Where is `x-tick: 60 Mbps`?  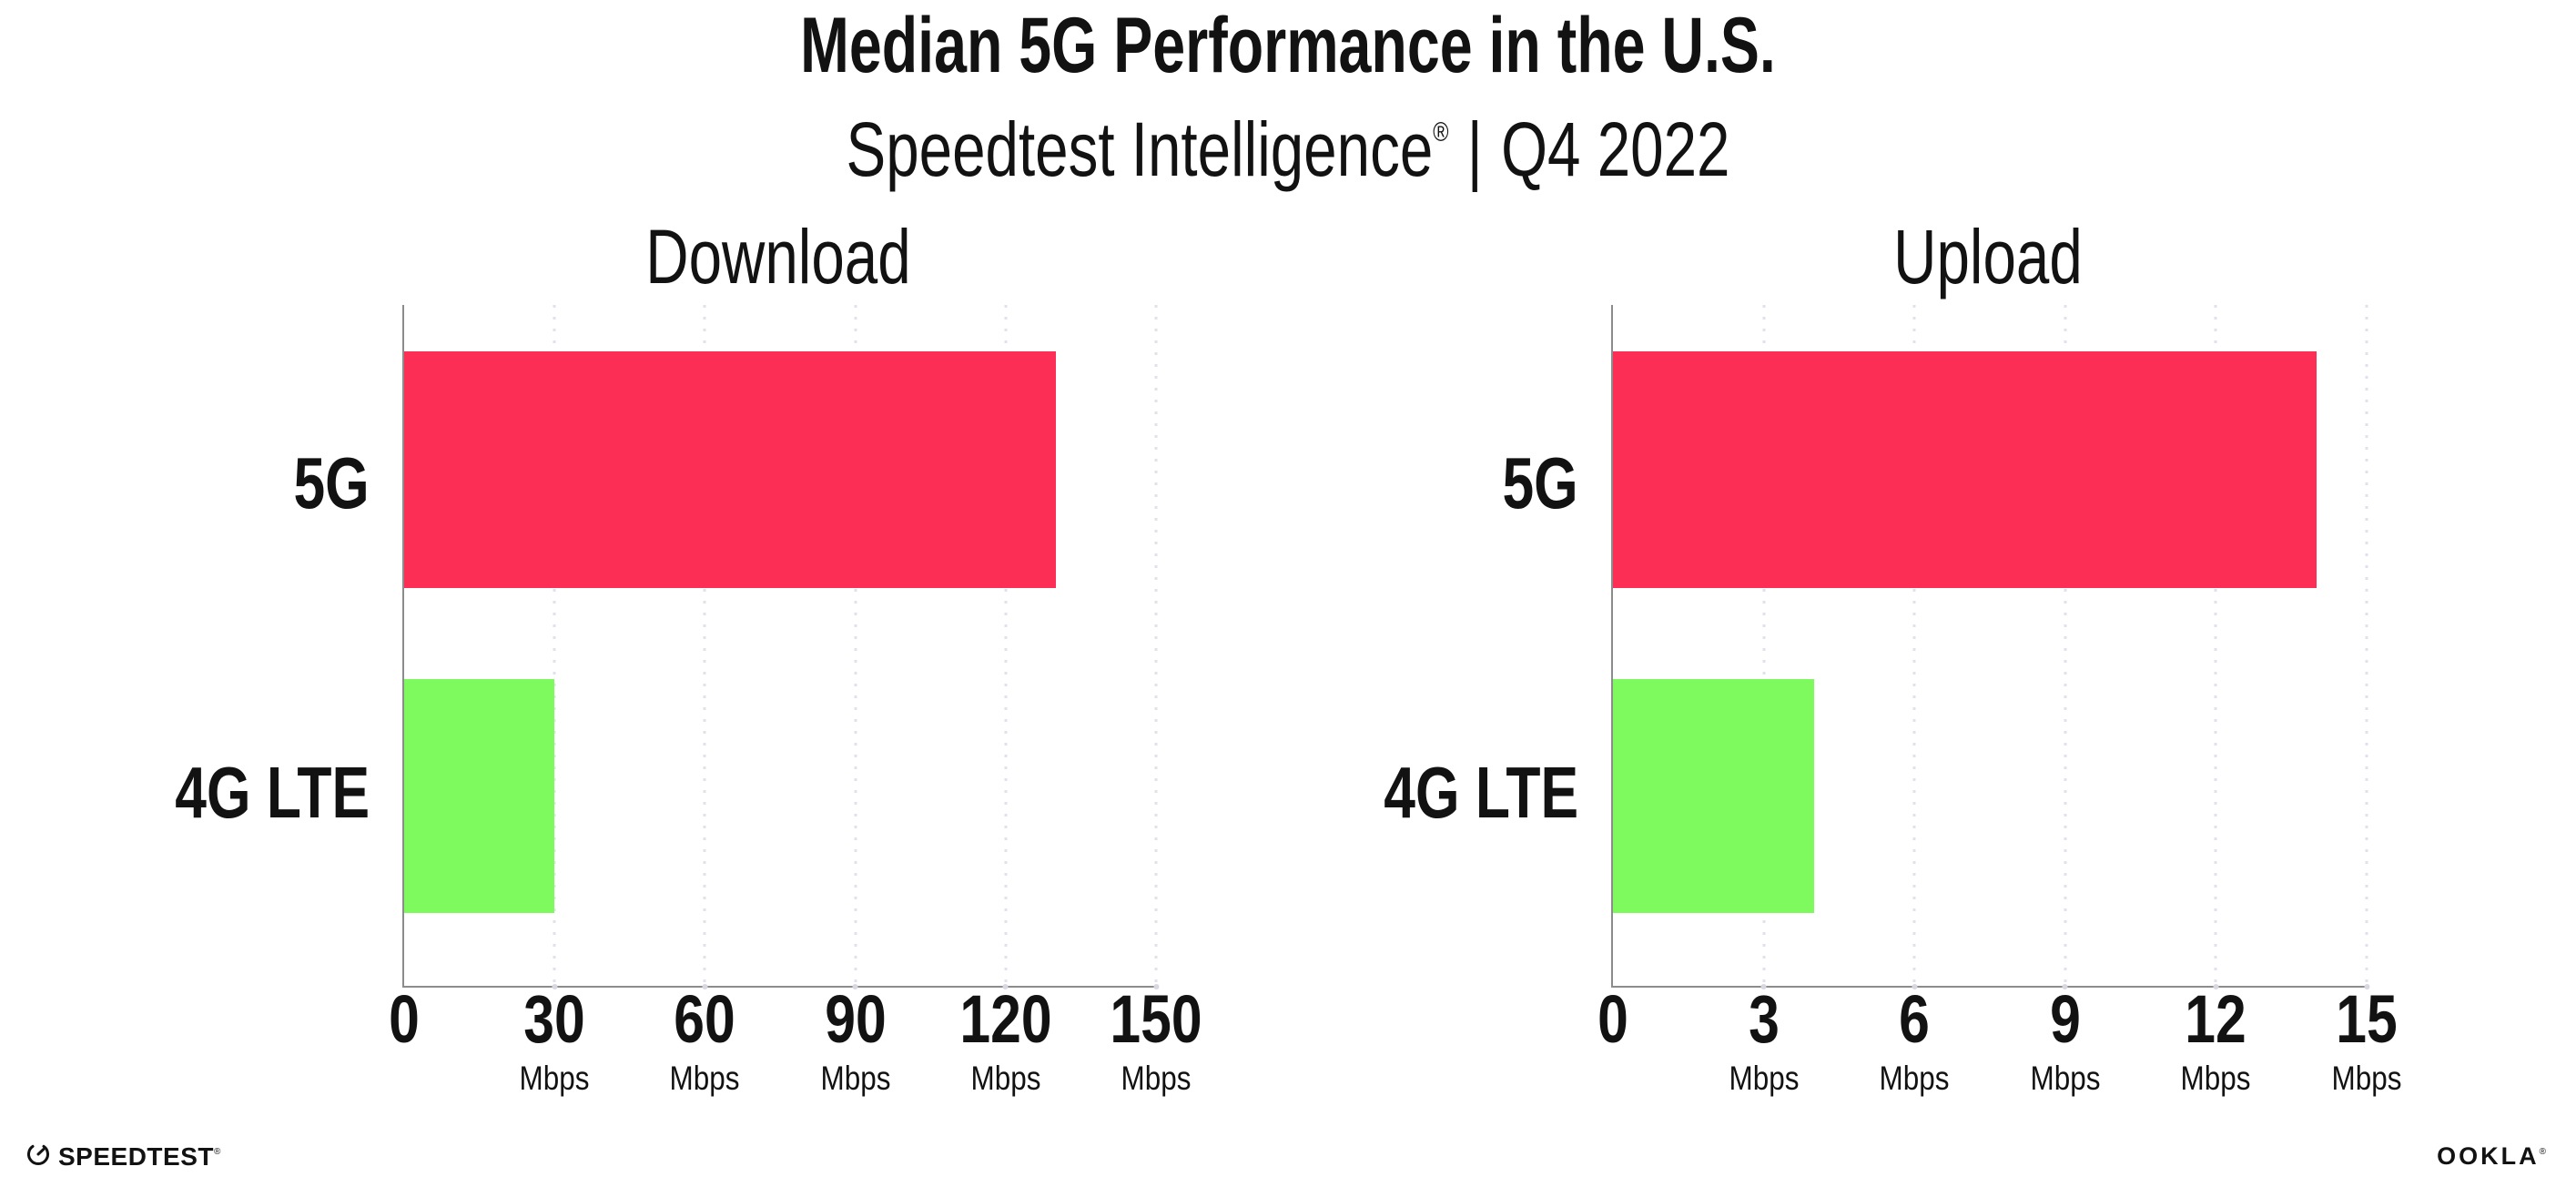 x-tick: 60 Mbps is located at coordinates (704, 1039).